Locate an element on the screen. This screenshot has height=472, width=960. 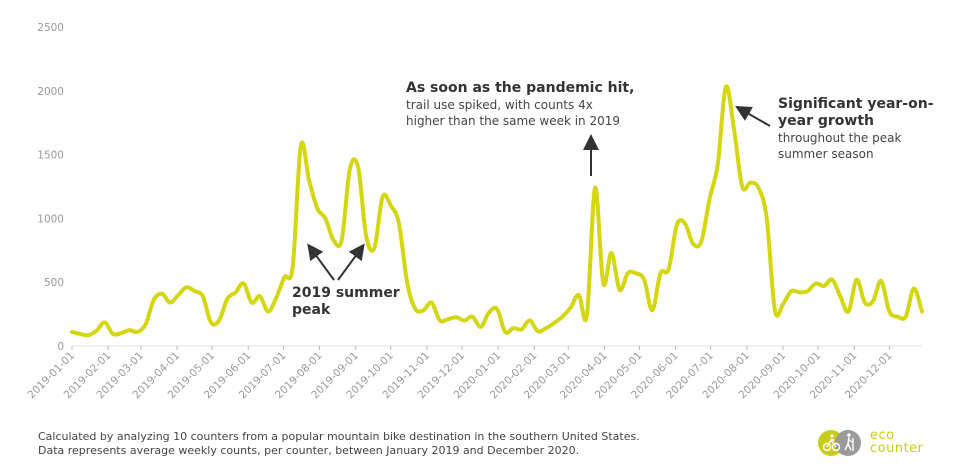
annotation-line: throughout the peak is located at coordinates (840, 138).